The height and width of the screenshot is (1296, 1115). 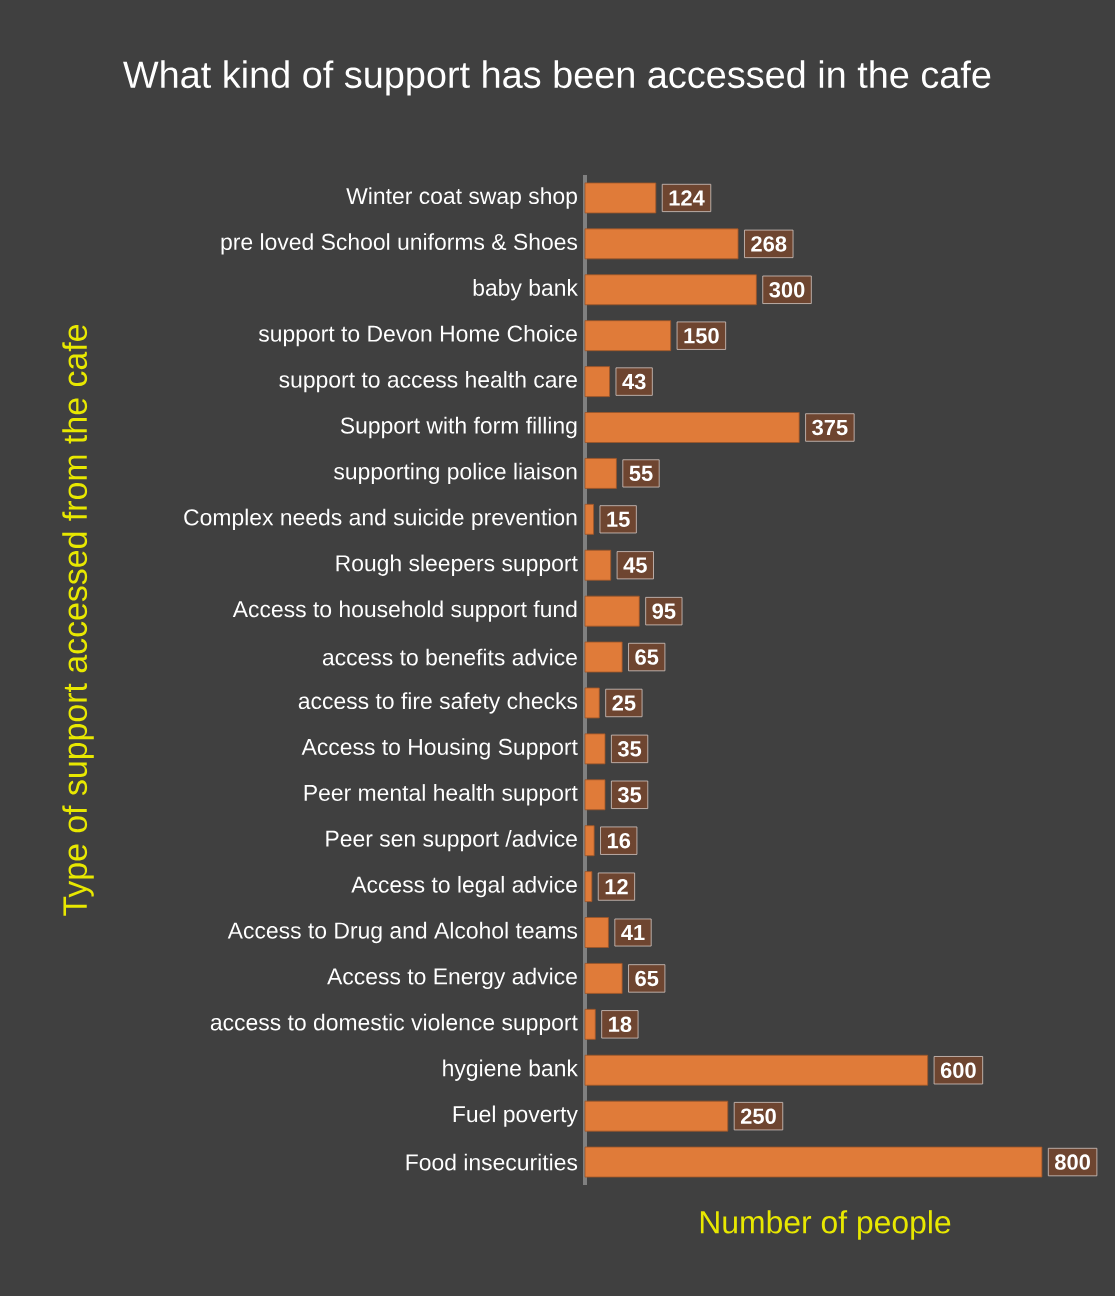 I want to click on y-axis-title: Type of support accessed from the cafe, so click(x=78, y=620).